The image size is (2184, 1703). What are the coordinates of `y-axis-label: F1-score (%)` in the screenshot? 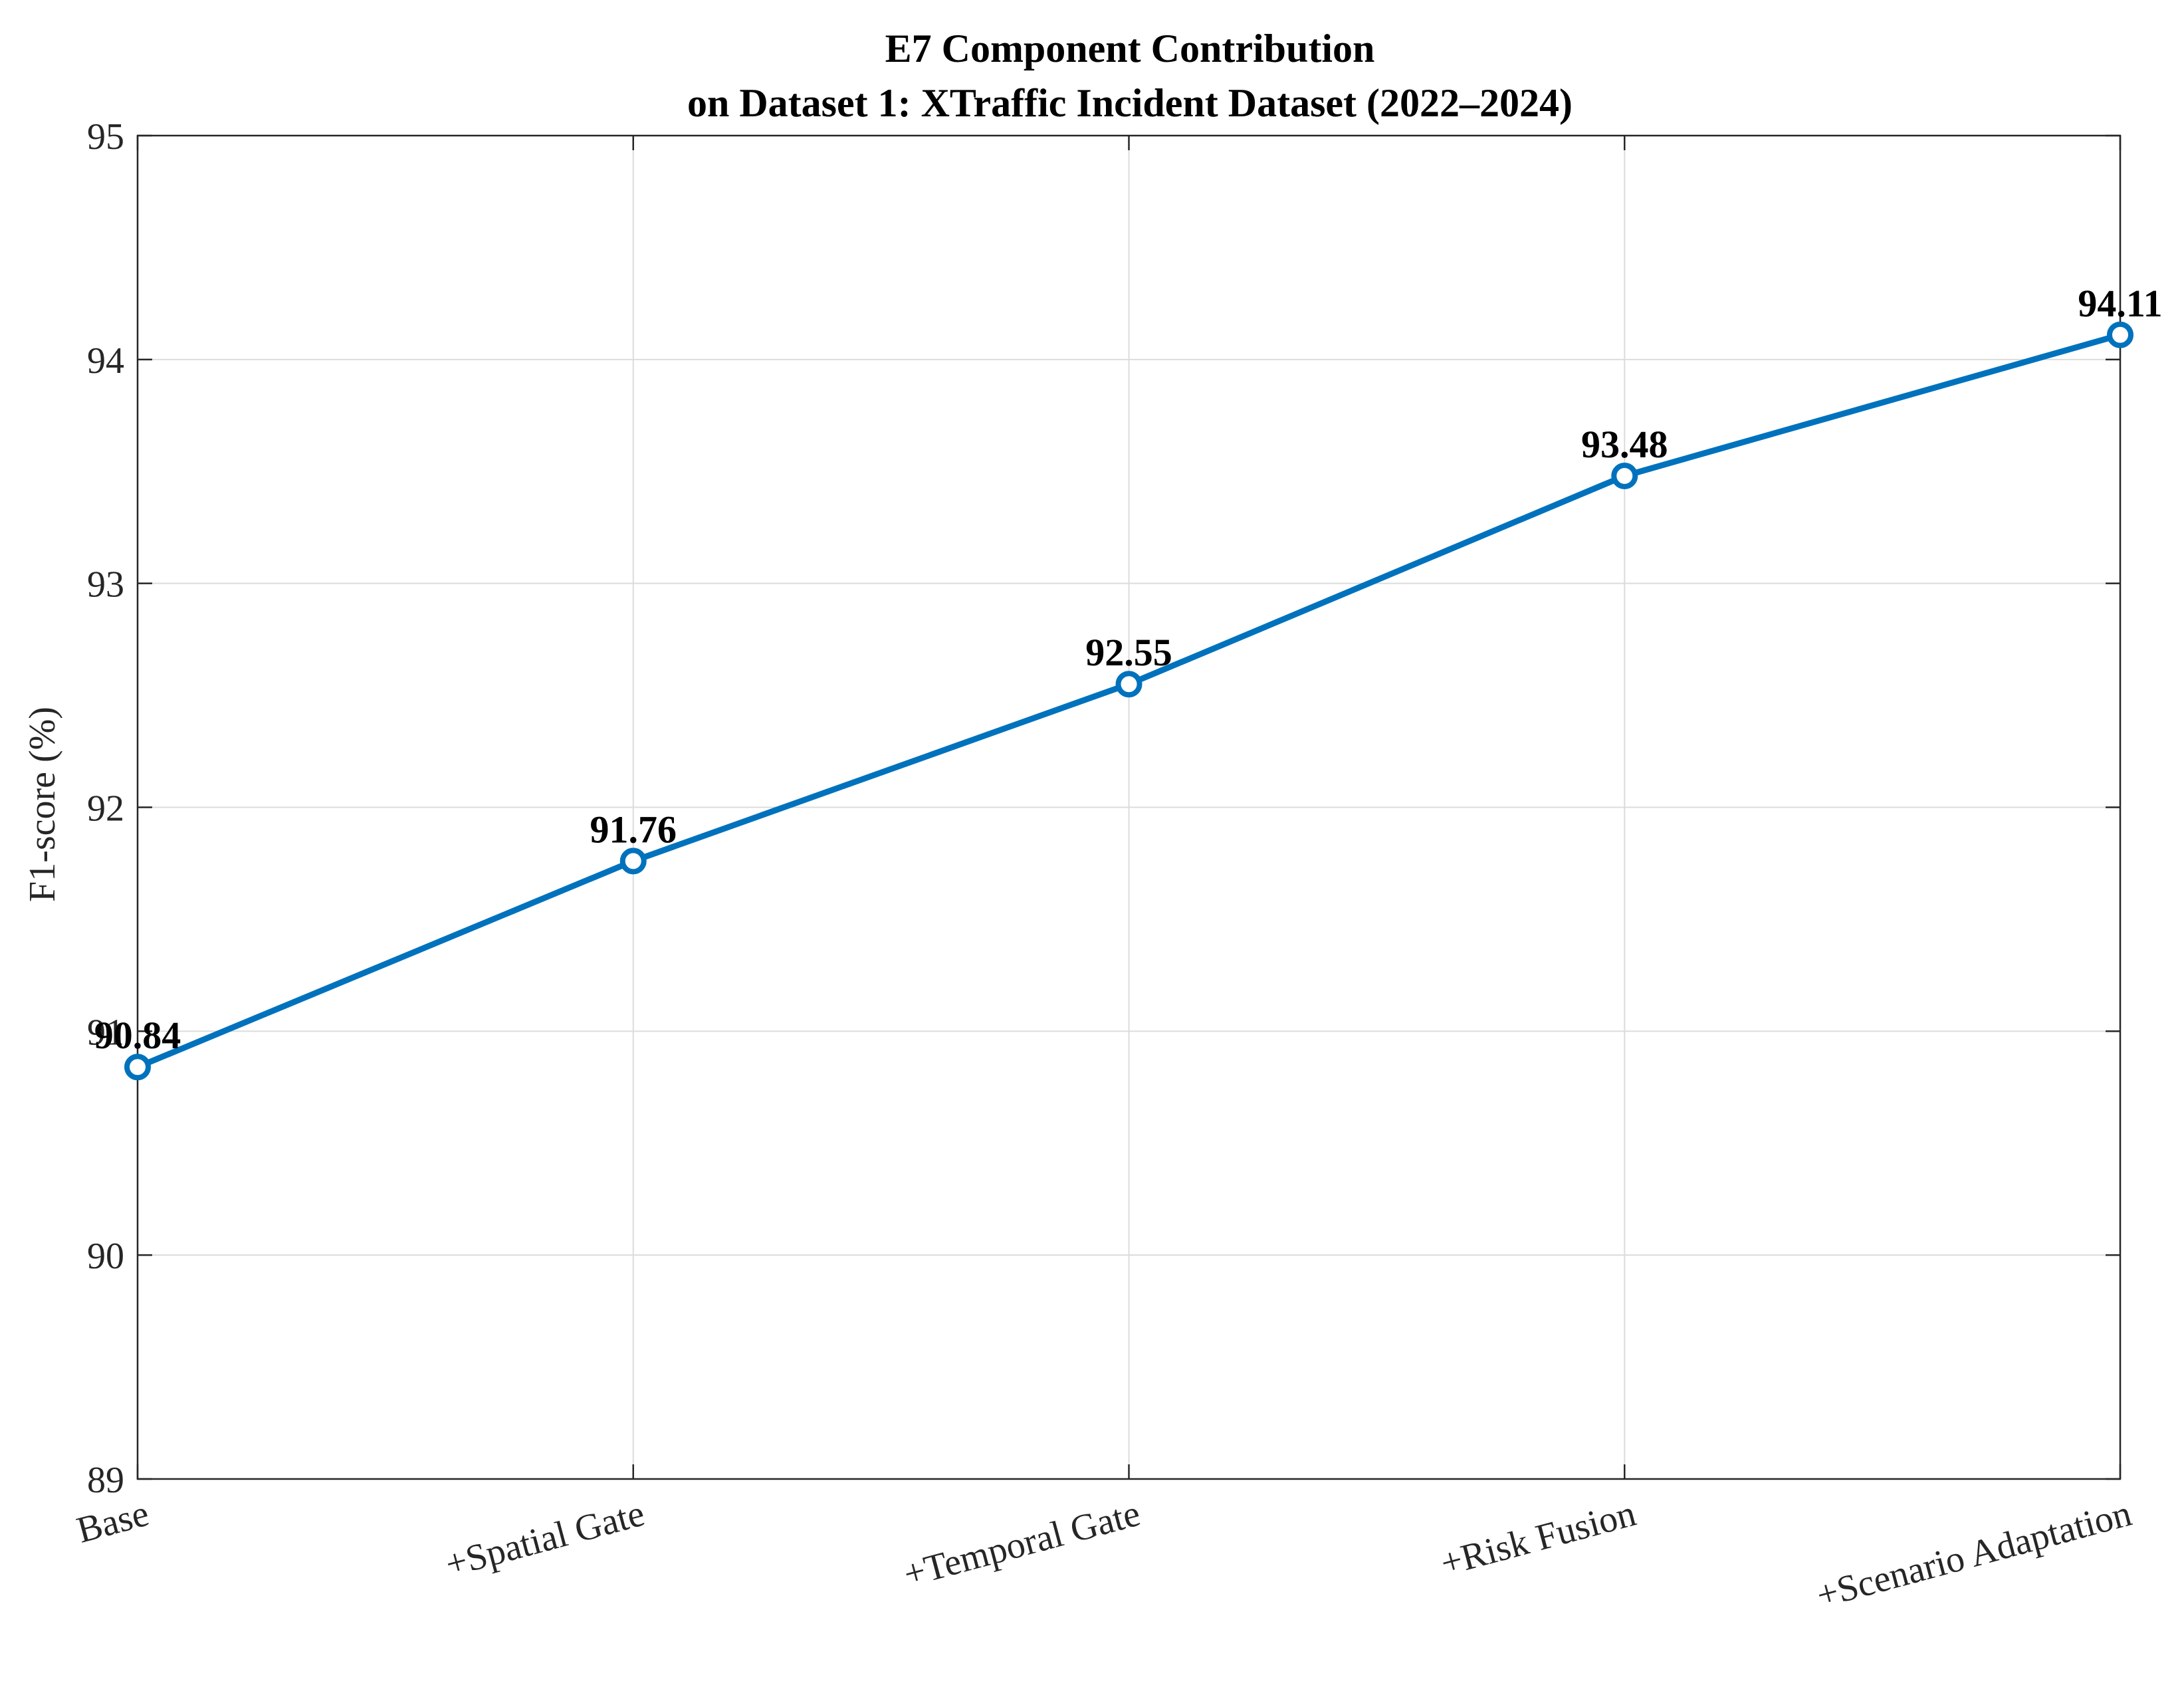 It's located at (42, 804).